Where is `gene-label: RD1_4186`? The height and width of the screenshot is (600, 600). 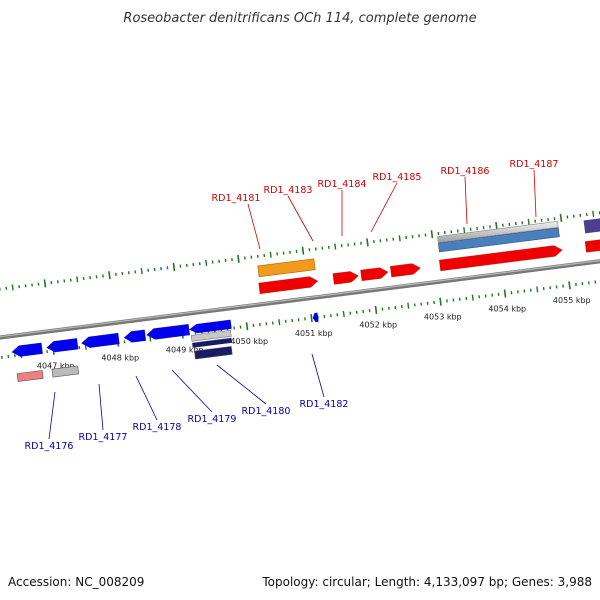
gene-label: RD1_4186 is located at coordinates (465, 171).